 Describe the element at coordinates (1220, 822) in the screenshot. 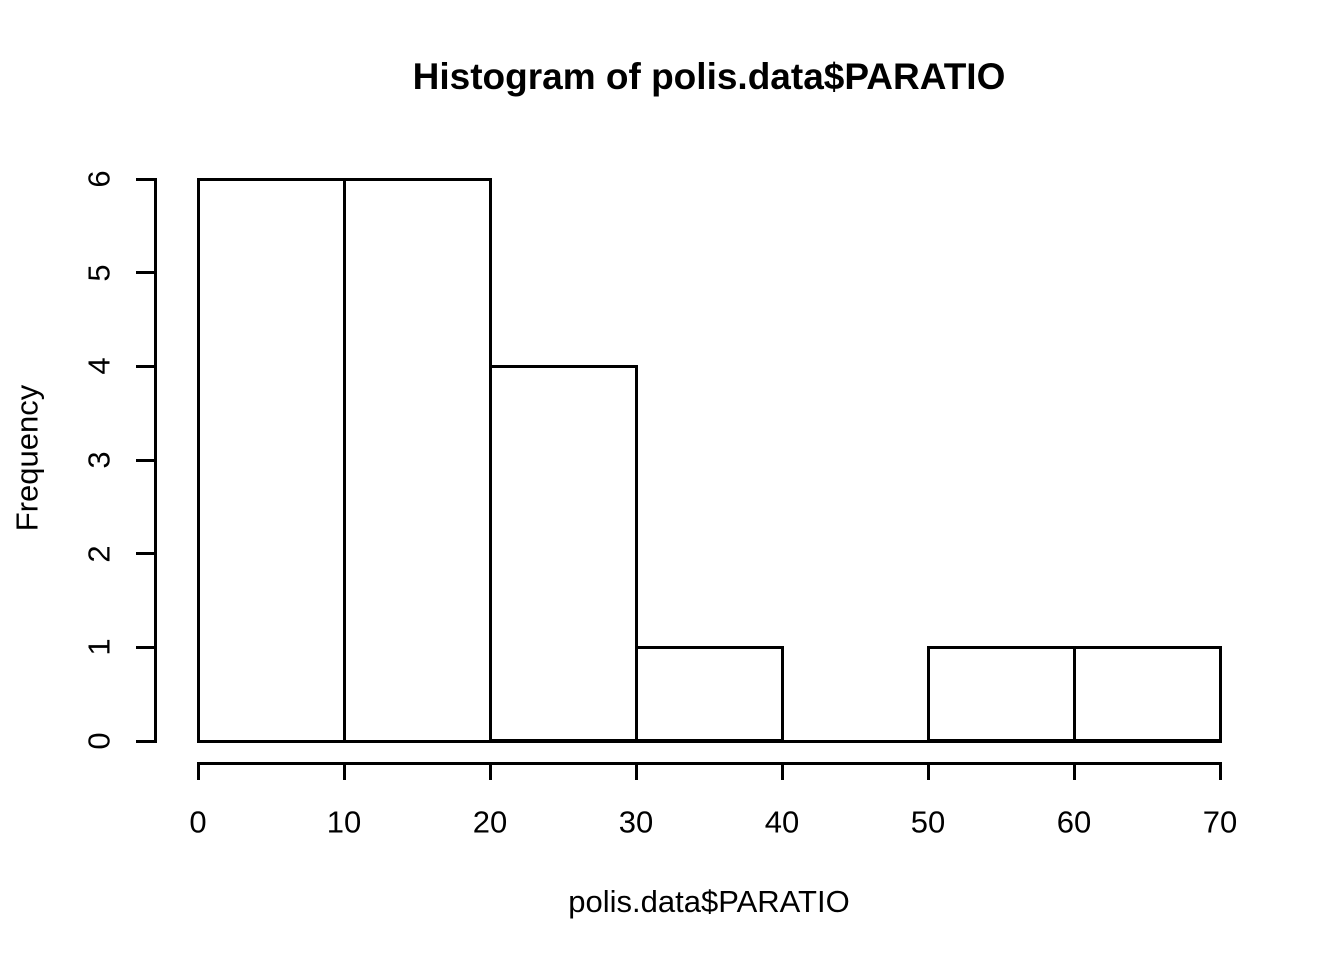

I see `x-tick-label: 70` at that location.